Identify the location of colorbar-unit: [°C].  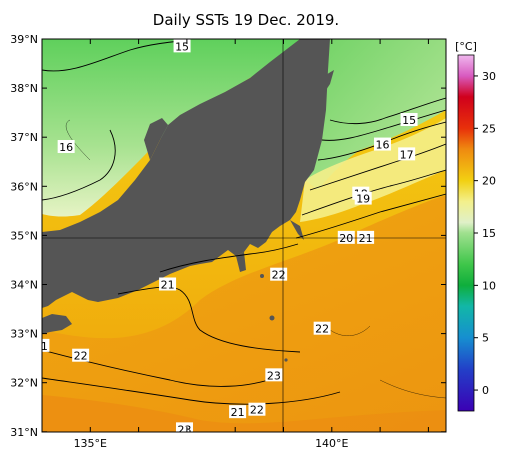
(466, 46).